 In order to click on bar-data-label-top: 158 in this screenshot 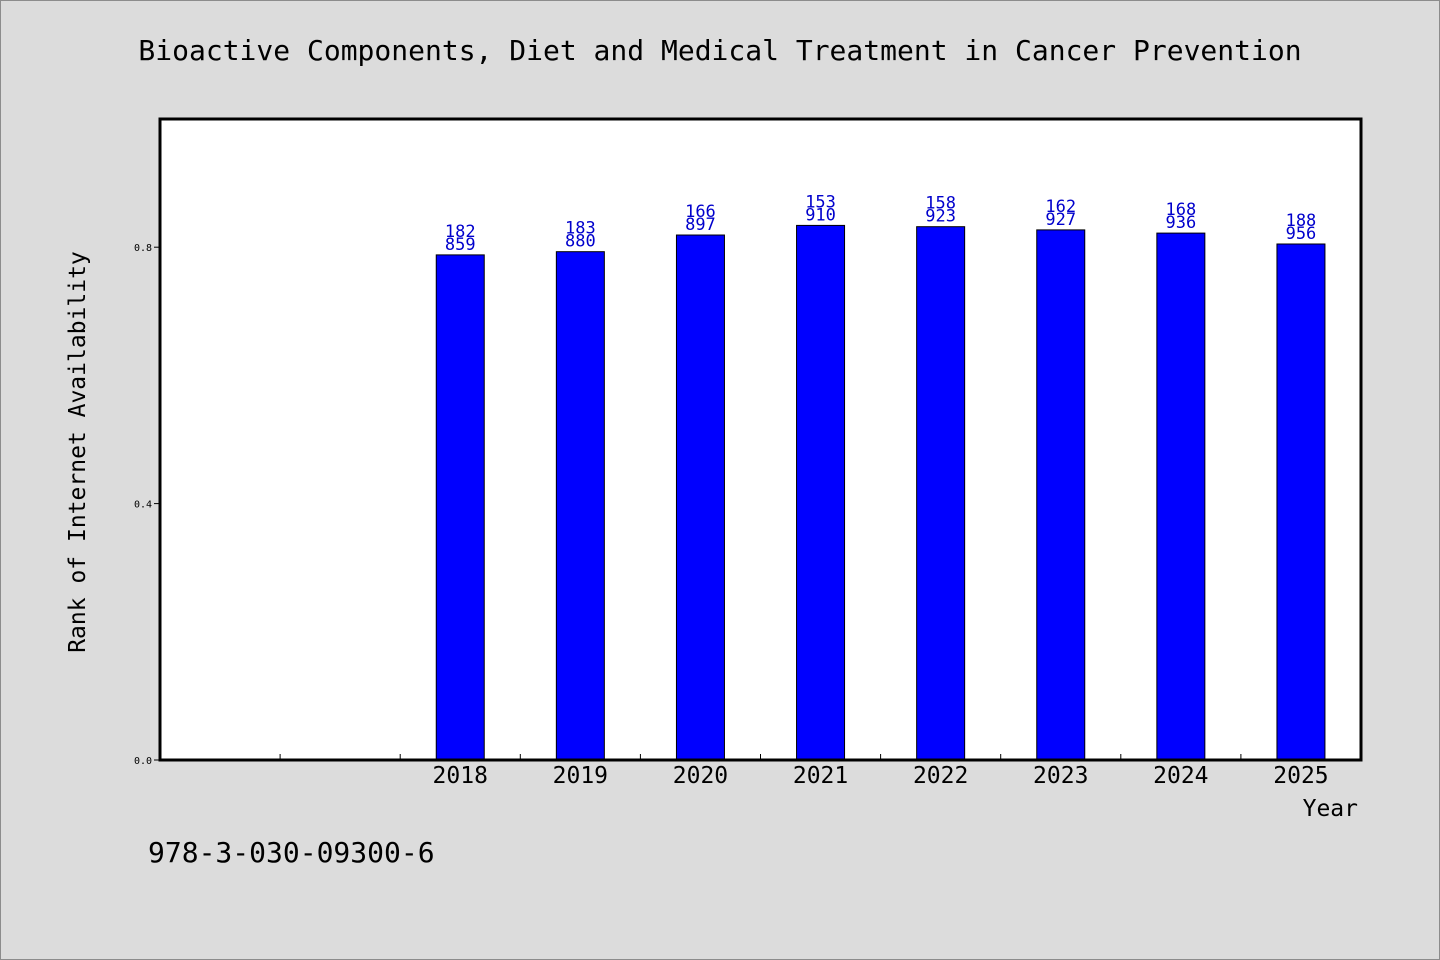, I will do `click(940, 204)`.